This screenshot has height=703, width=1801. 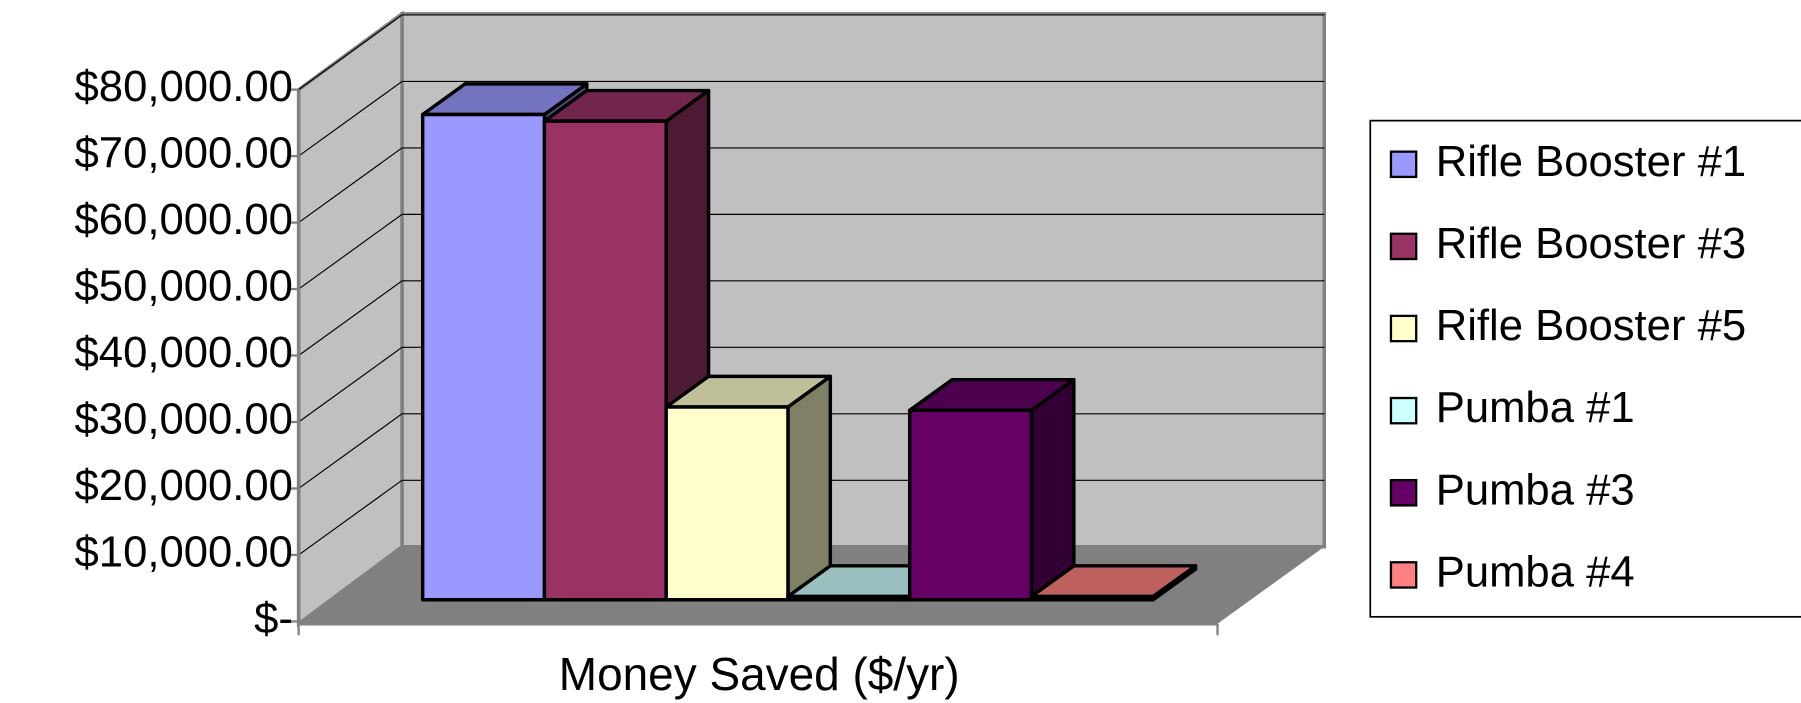 What do you see at coordinates (1535, 489) in the screenshot?
I see `legend-label: Pumba #3` at bounding box center [1535, 489].